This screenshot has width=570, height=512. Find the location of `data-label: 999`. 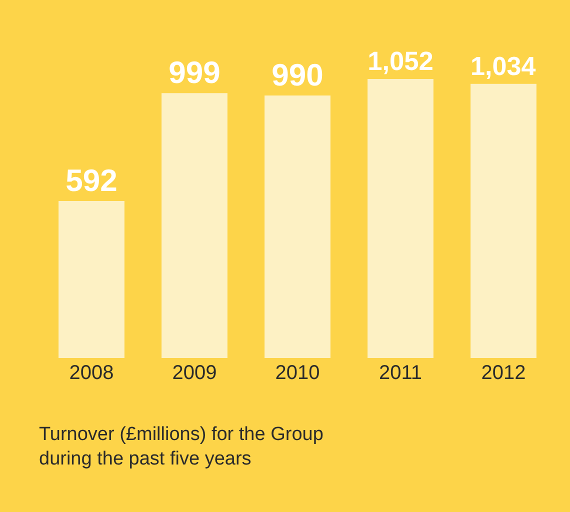

data-label: 999 is located at coordinates (194, 72).